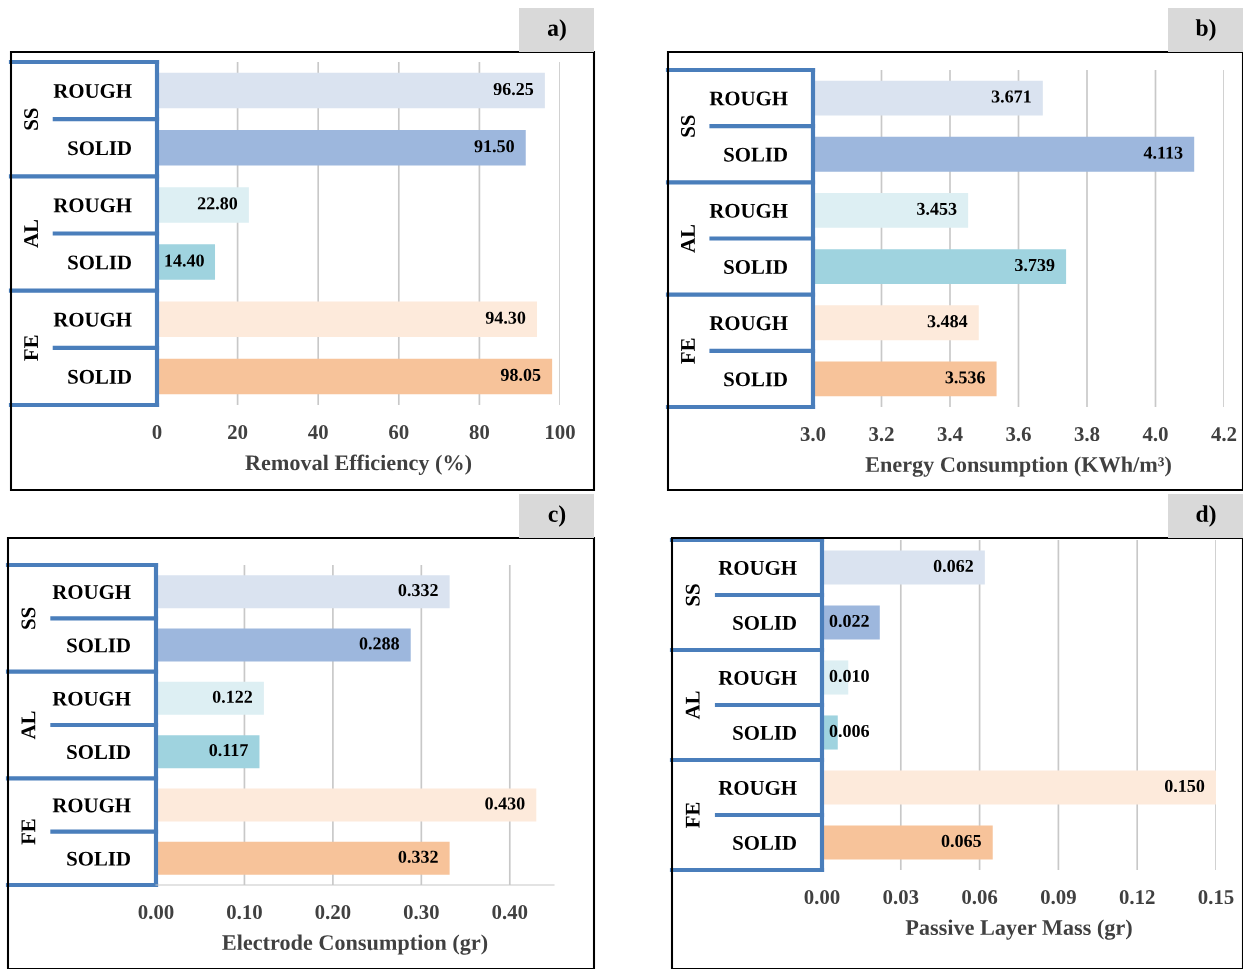 The image size is (1243, 969). Describe the element at coordinates (510, 912) in the screenshot. I see `x-tick-label: 0.40` at that location.